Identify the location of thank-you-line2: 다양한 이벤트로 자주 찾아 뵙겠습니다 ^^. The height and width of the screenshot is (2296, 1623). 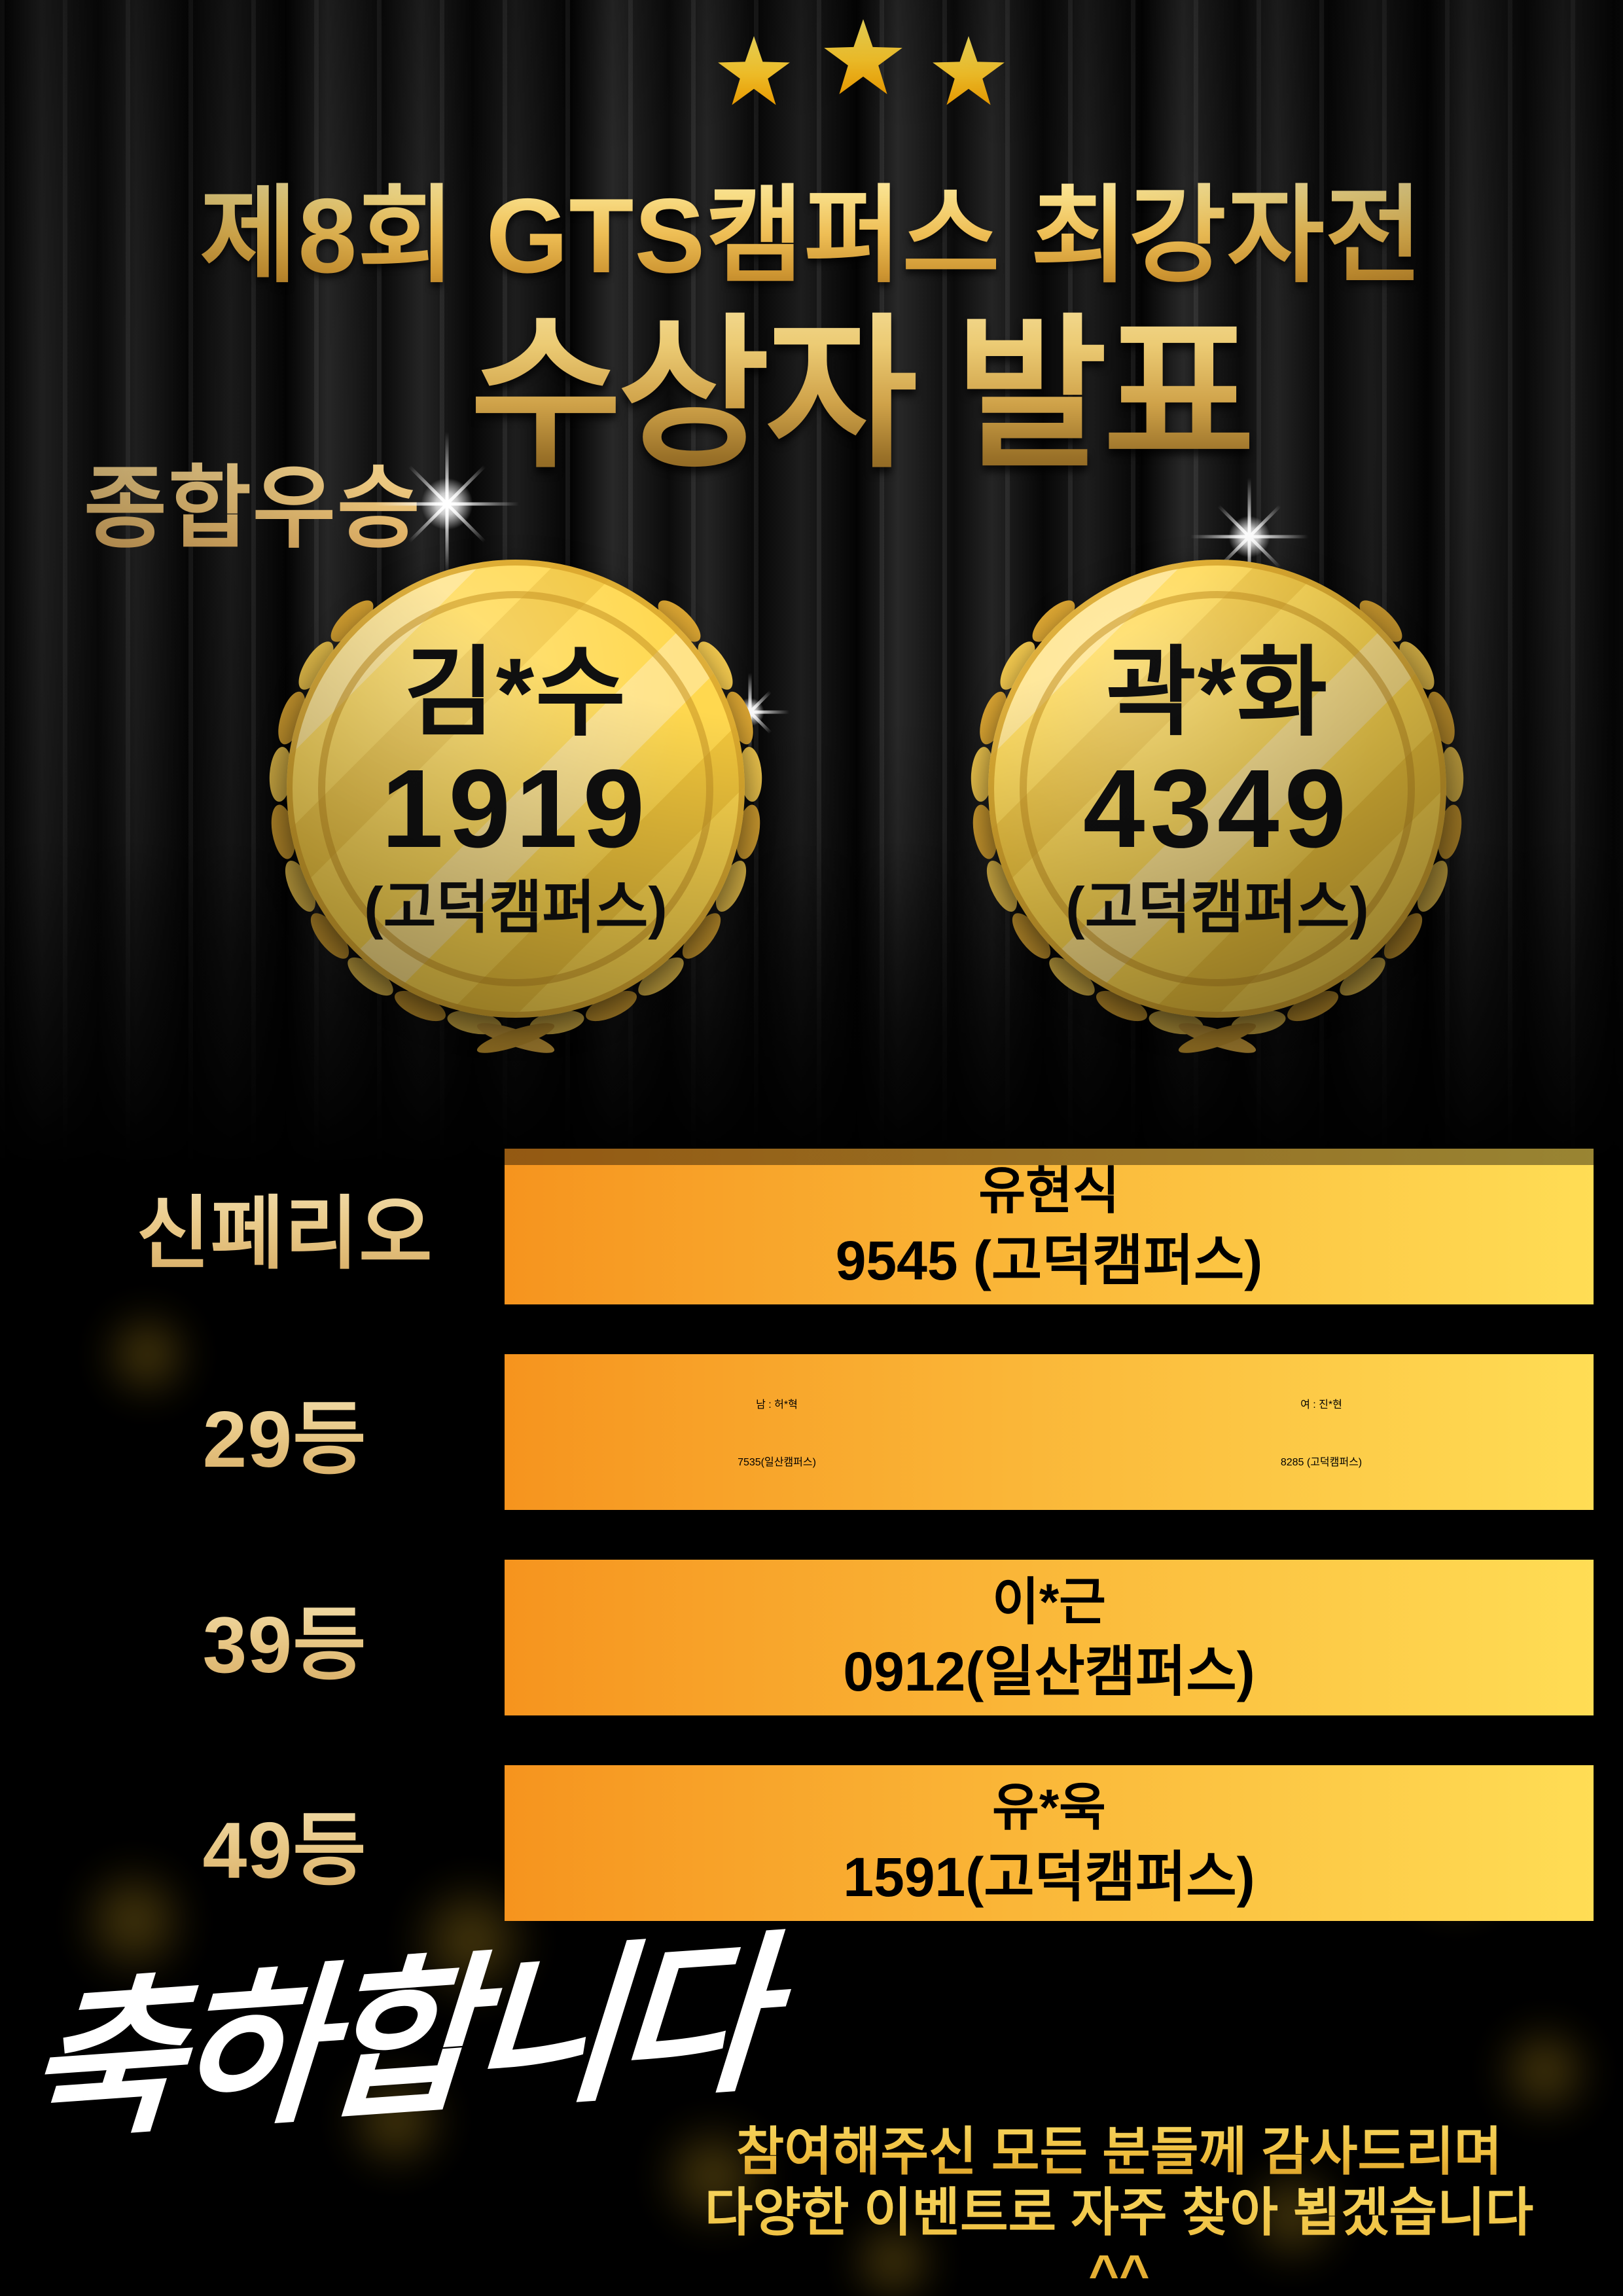
(1119, 2239).